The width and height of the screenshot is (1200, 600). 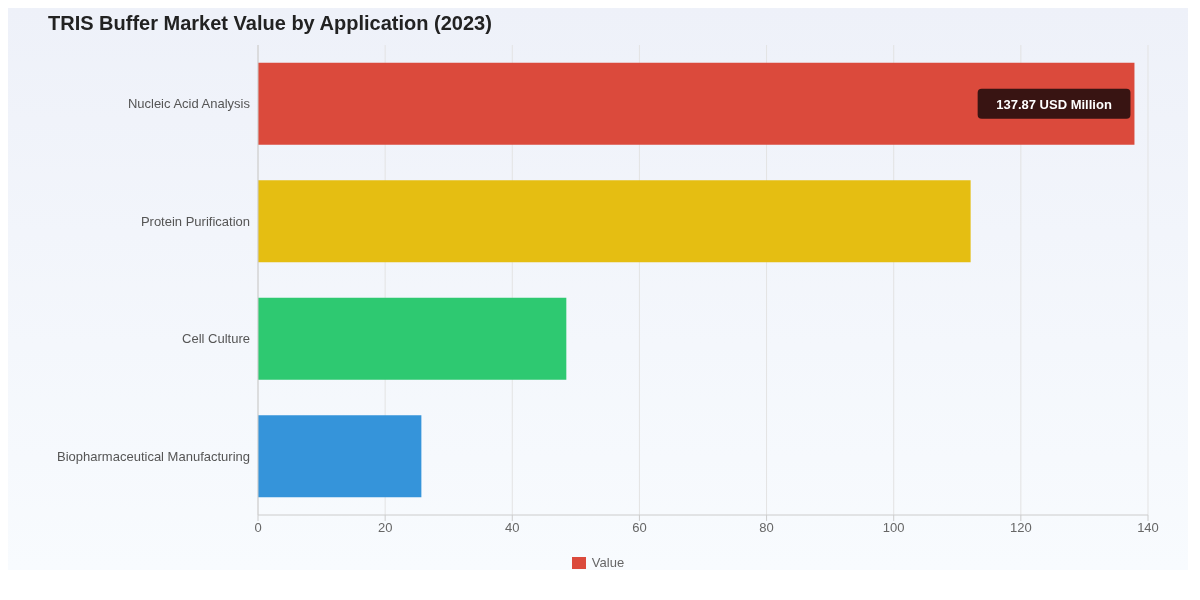 I want to click on y-tick-label: Cell Culture, so click(x=216, y=339).